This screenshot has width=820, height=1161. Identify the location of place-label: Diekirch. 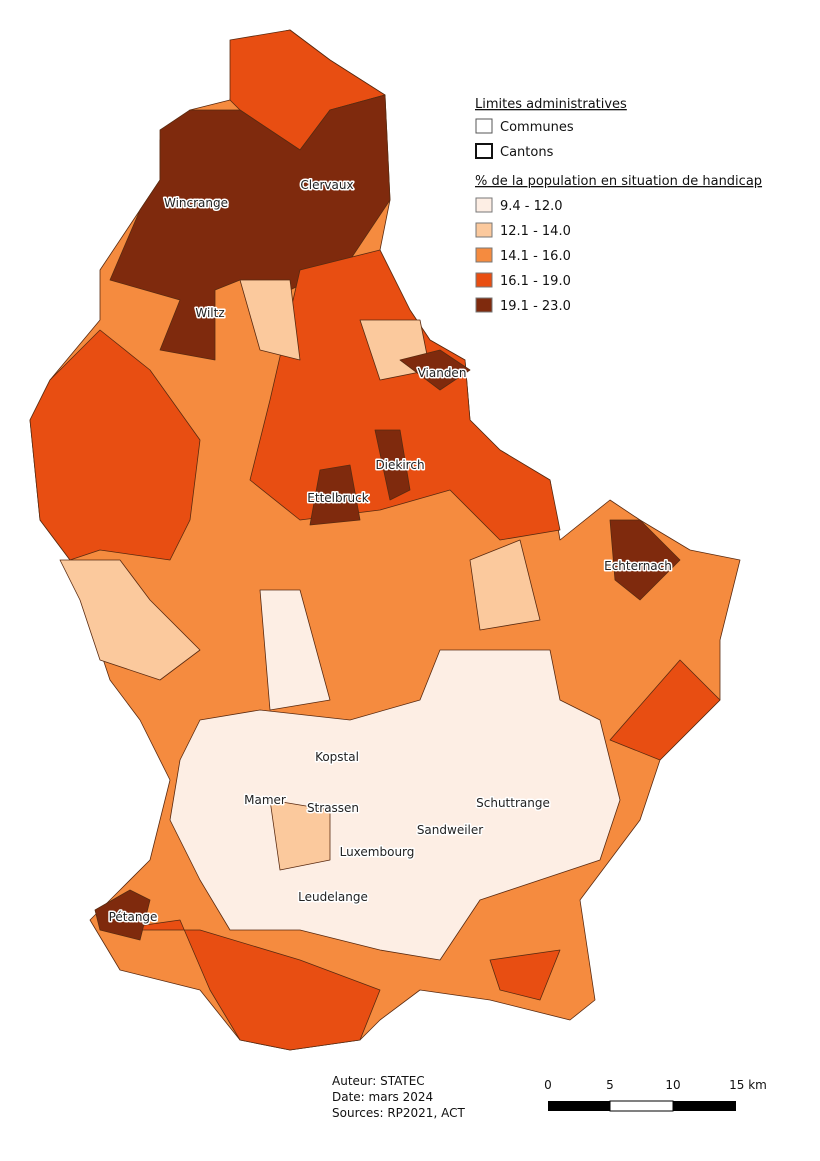
(399, 465).